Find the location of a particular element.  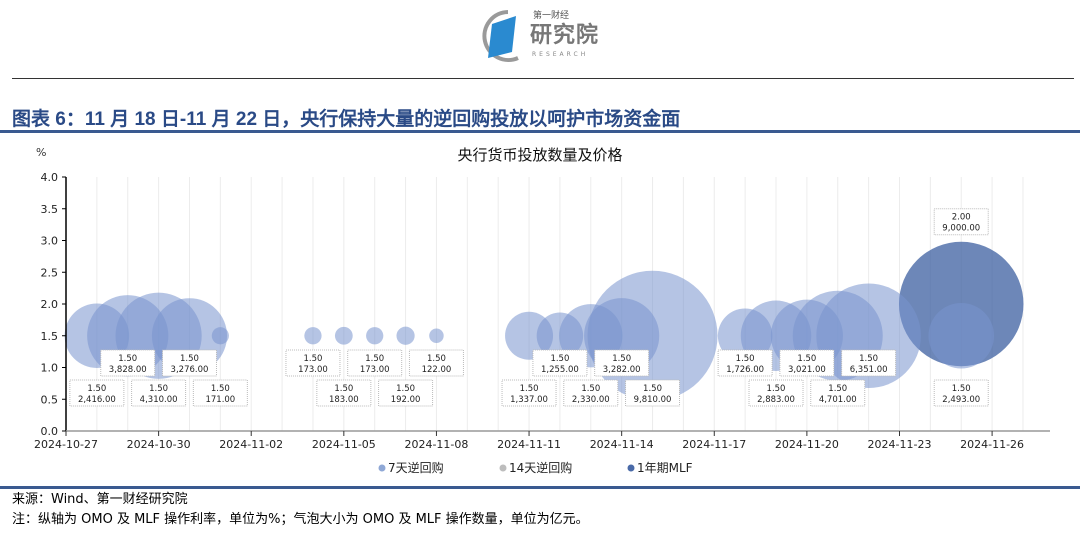

footer-divider is located at coordinates (540, 487).